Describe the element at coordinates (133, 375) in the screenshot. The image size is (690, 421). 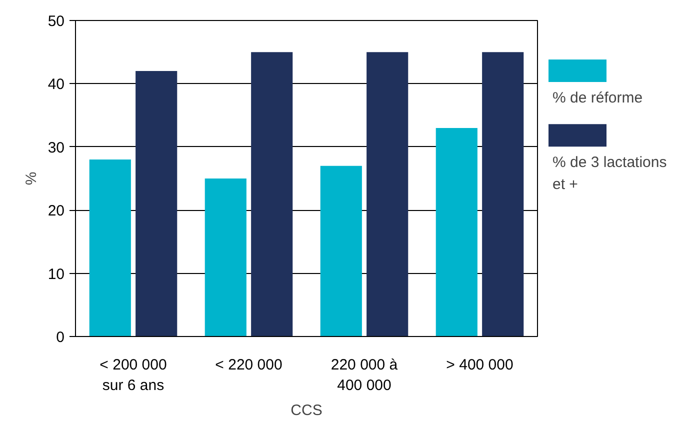
I see `x-tick-label: < 200 000 sur 6 ans` at that location.